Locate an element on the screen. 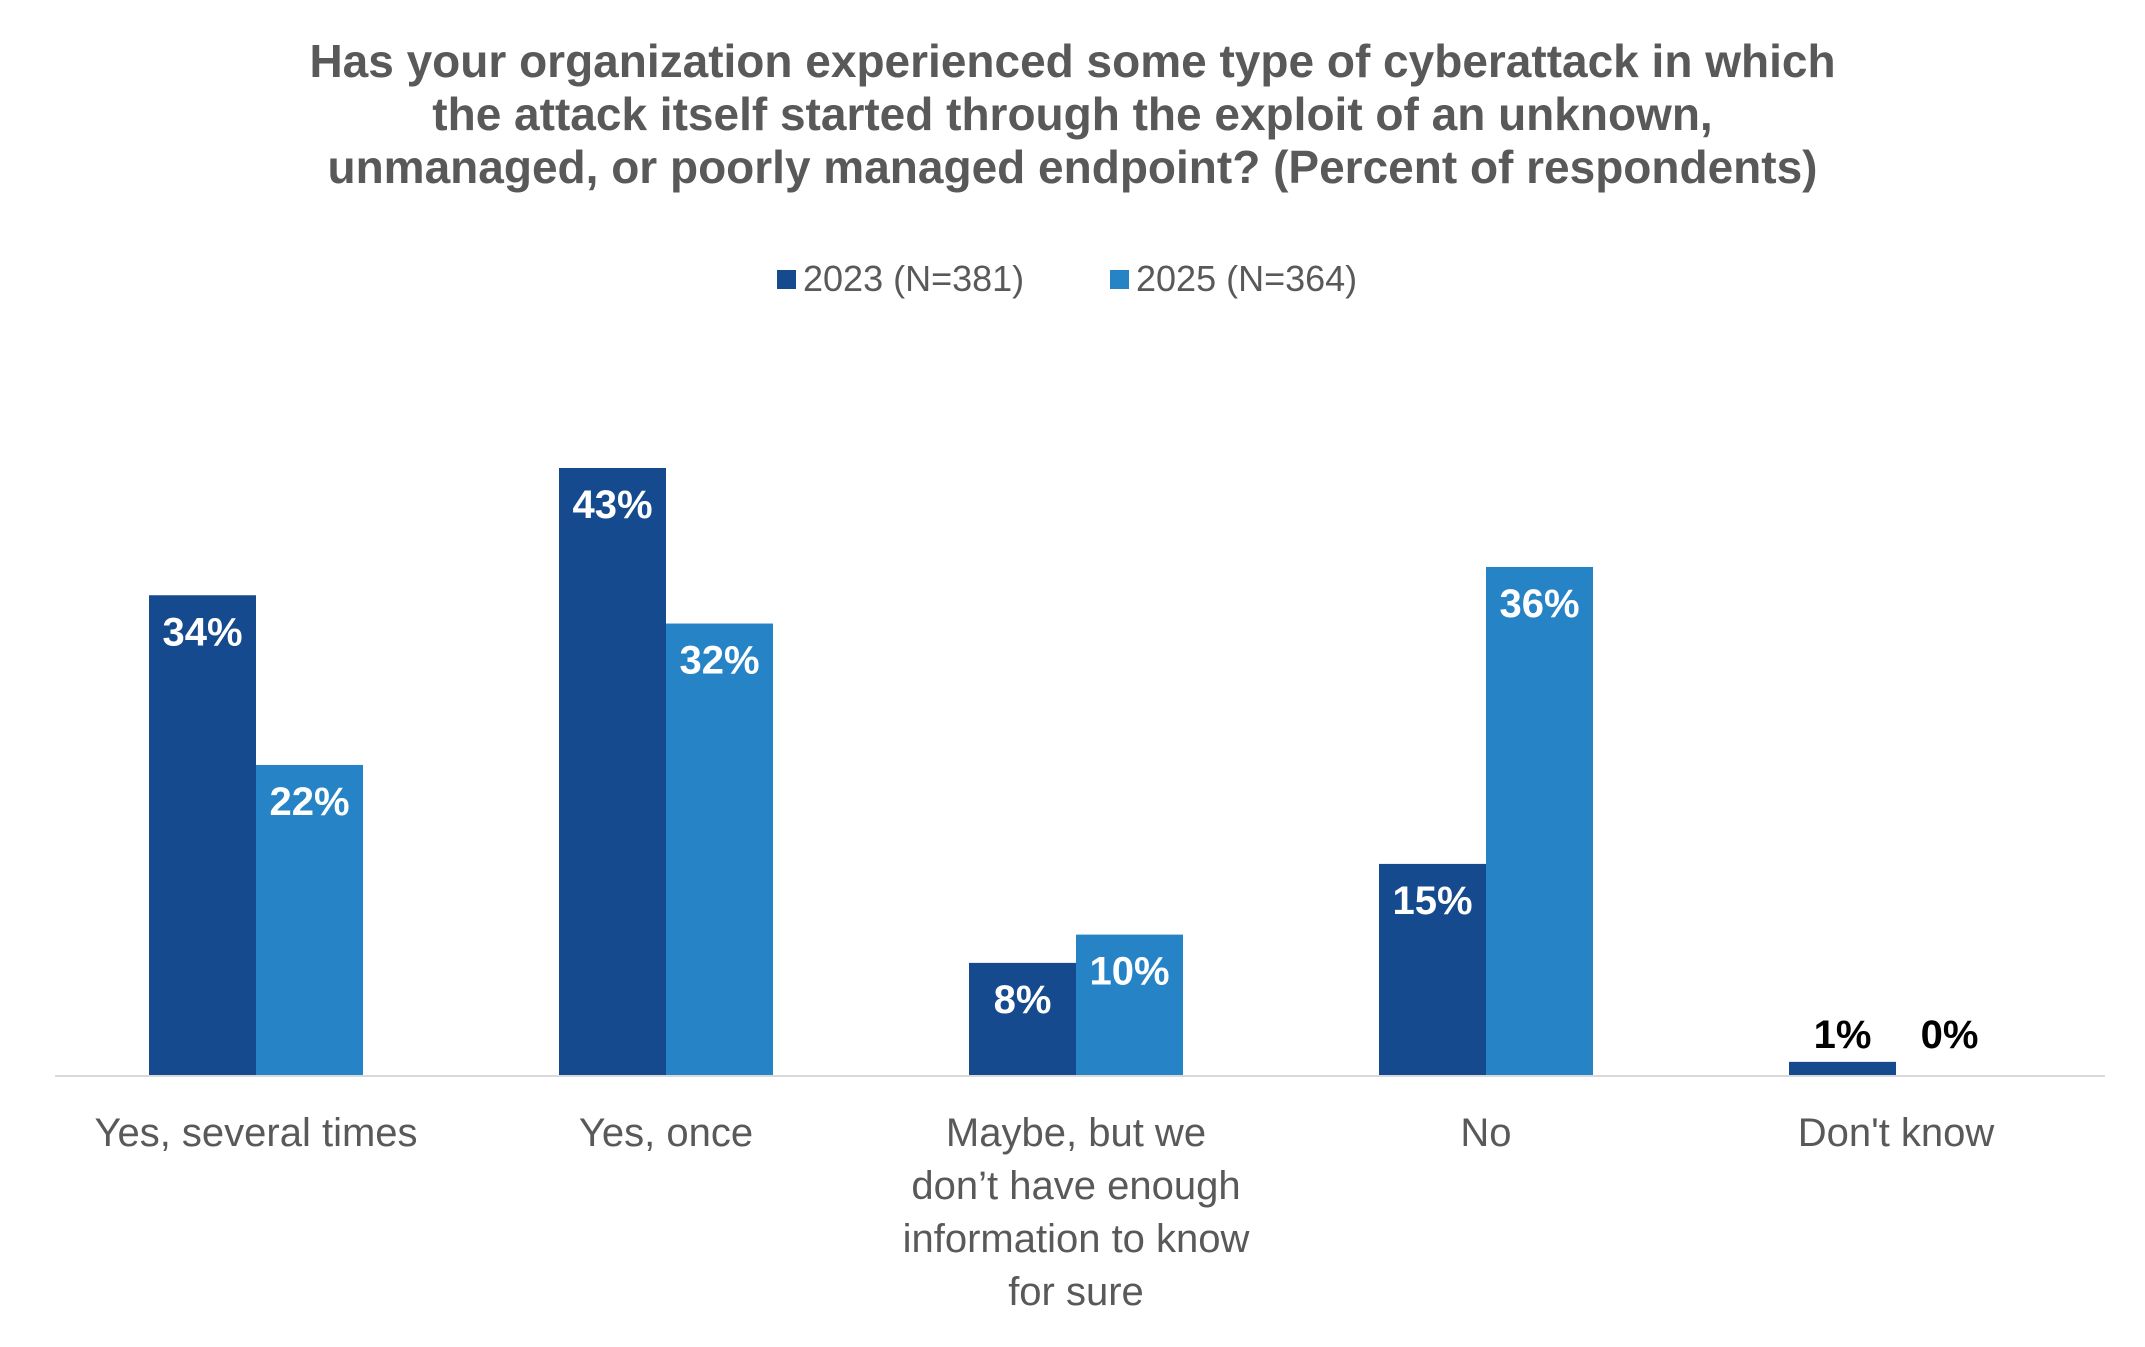 This screenshot has height=1347, width=2145. category-label-3-line-1: Maybe, but we is located at coordinates (1076, 1133).